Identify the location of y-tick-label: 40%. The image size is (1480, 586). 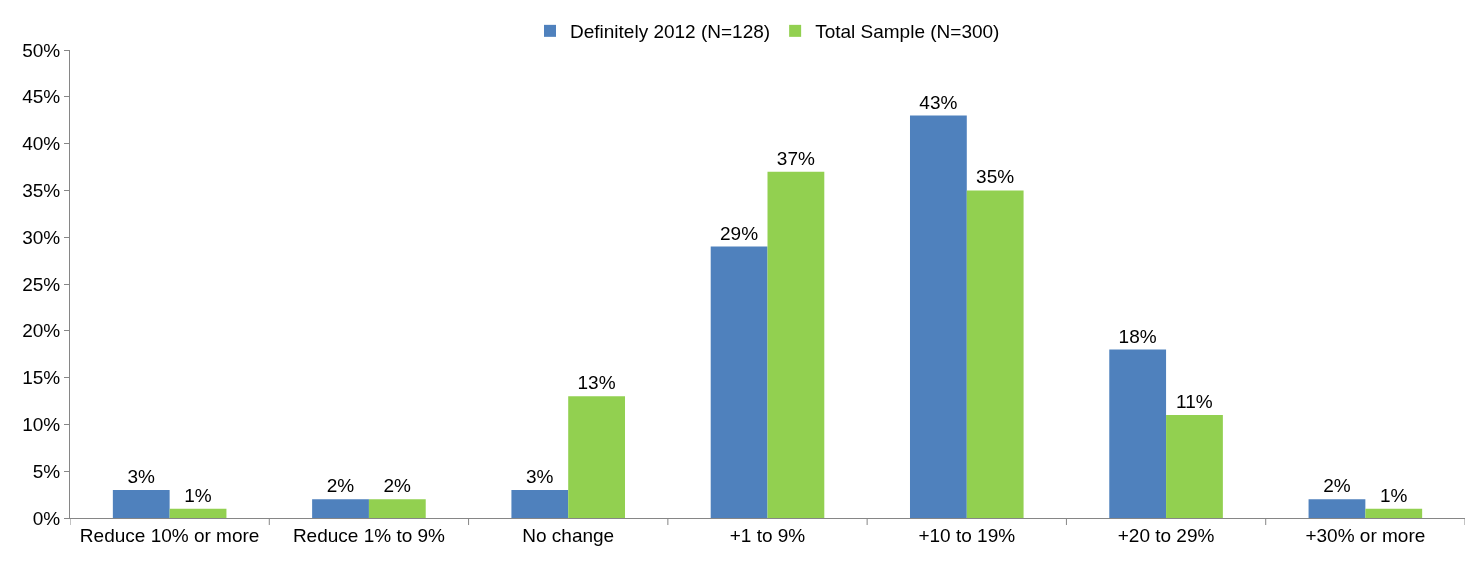
(41, 144).